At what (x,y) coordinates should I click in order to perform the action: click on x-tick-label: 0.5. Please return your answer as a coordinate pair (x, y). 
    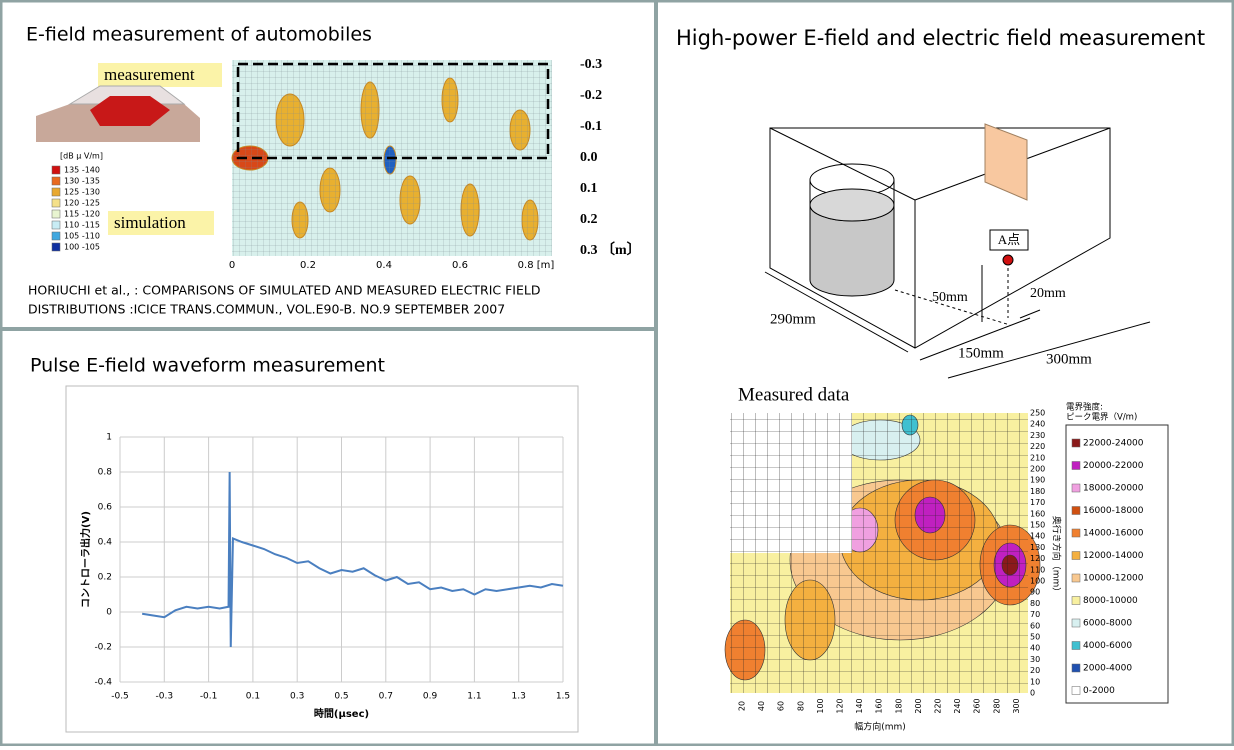
    Looking at the image, I should click on (341, 697).